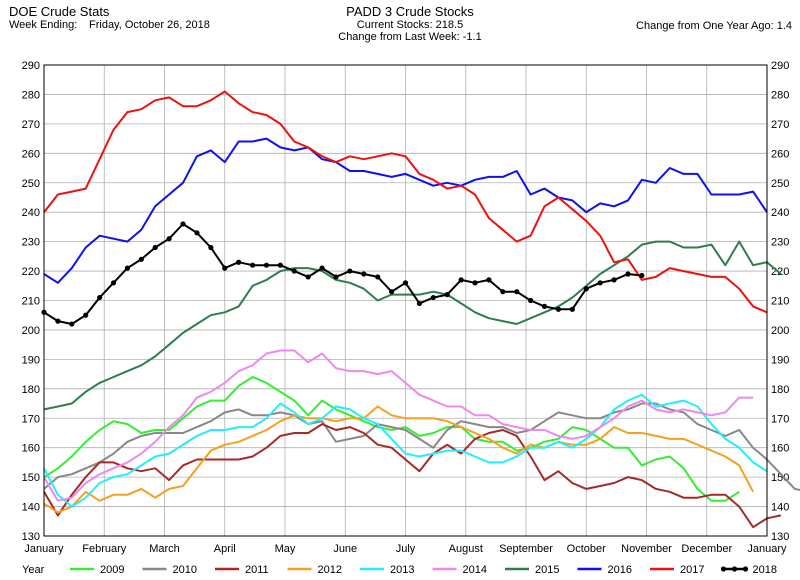 This screenshot has width=800, height=580. Describe the element at coordinates (780, 302) in the screenshot. I see `y-tick-label-right: 210` at that location.